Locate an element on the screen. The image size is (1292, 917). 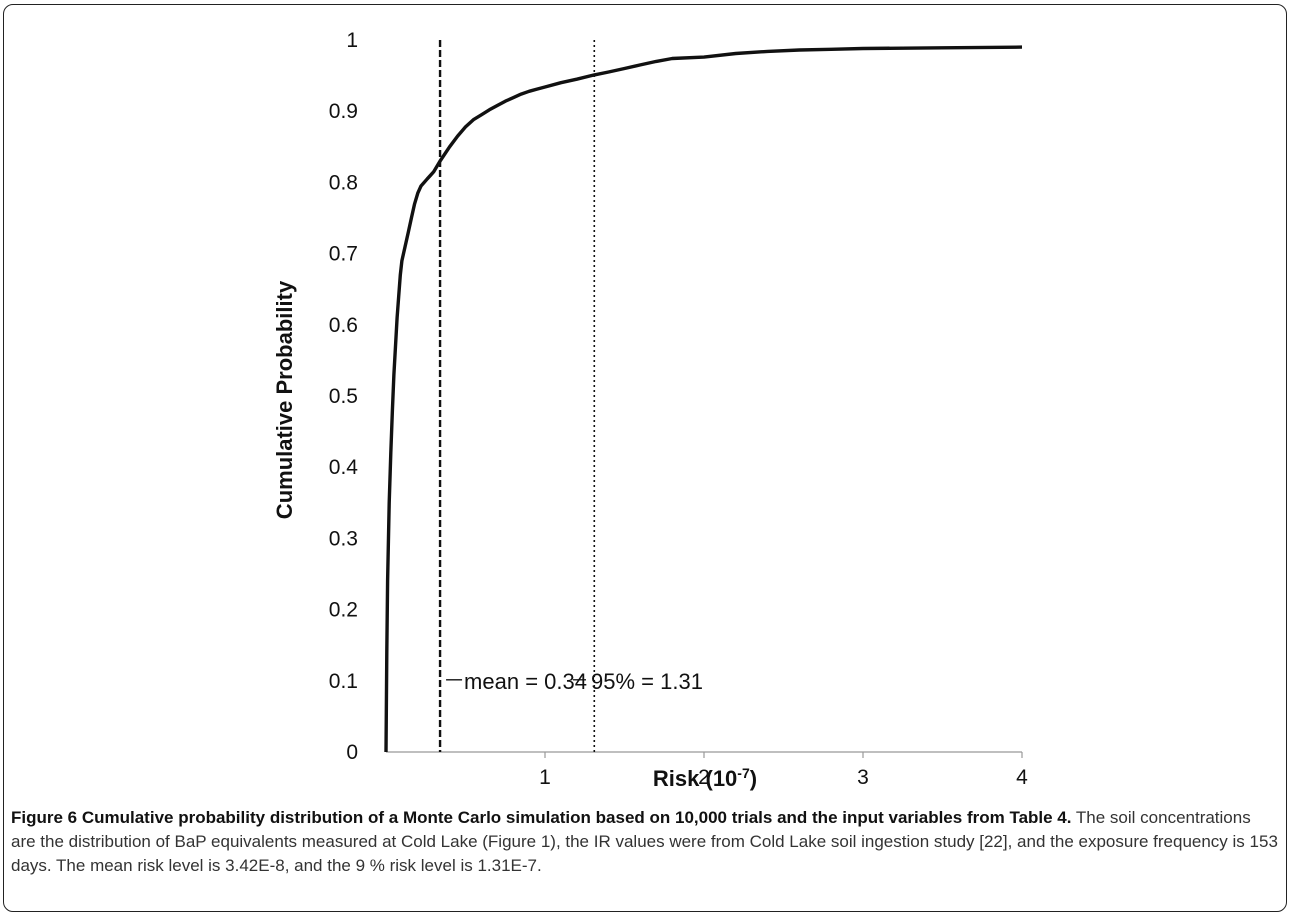
reference-line-labels: mean = 0.34 95% = 1.31 is located at coordinates (574, 681).